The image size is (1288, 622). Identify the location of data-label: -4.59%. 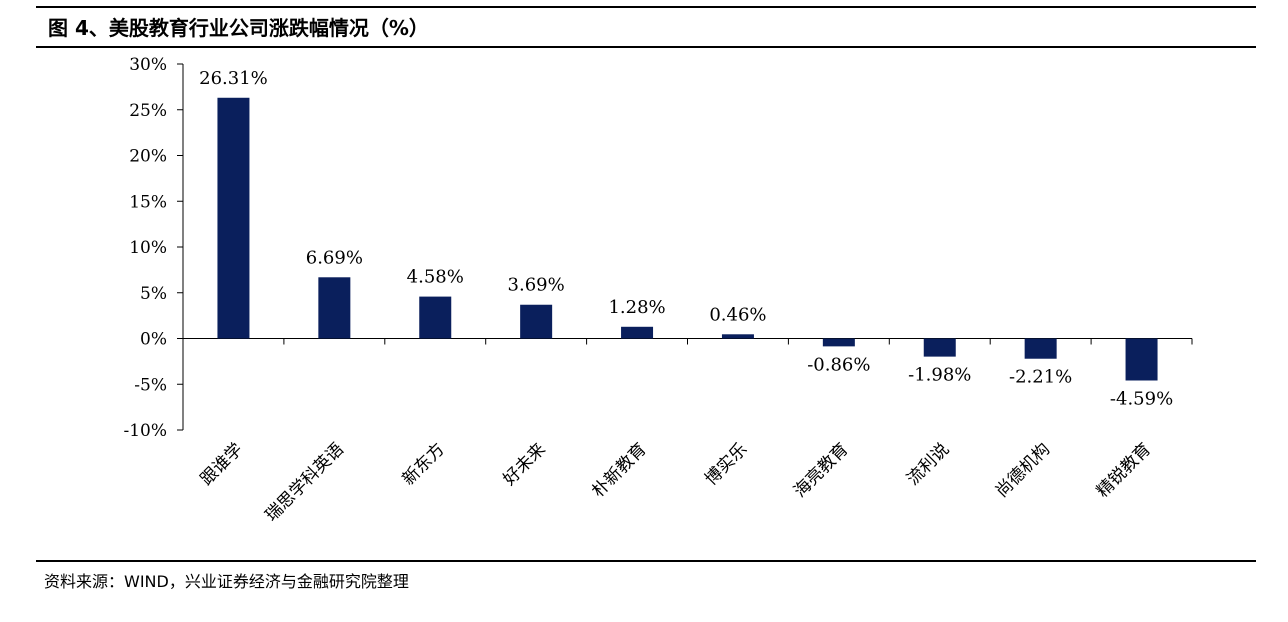
(1141, 398).